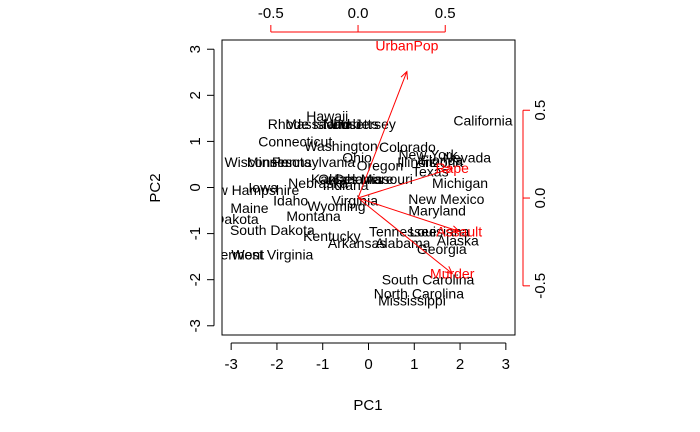  I want to click on point-label: Arkansas, so click(357, 243).